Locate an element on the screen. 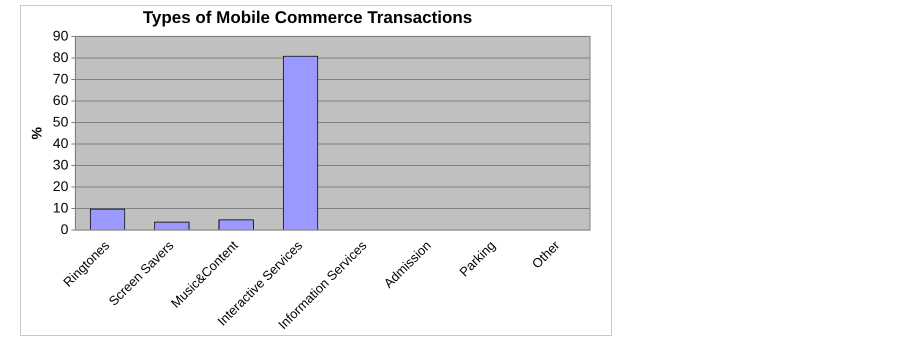  y-tick-label: 50 is located at coordinates (60, 121).